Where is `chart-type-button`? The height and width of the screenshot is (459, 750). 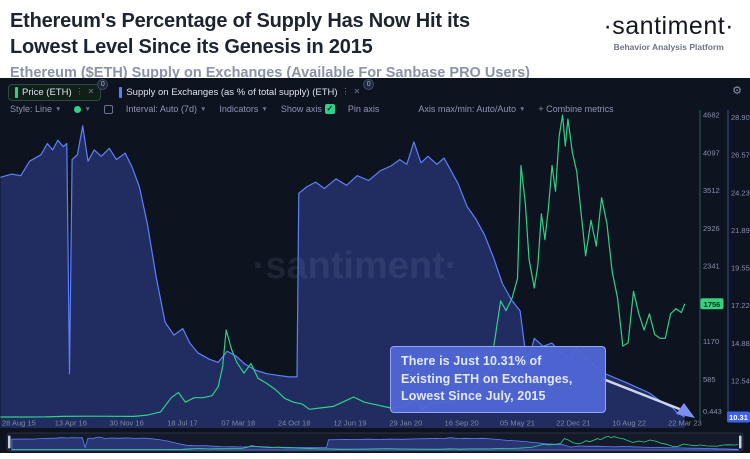
chart-type-button is located at coordinates (108, 109).